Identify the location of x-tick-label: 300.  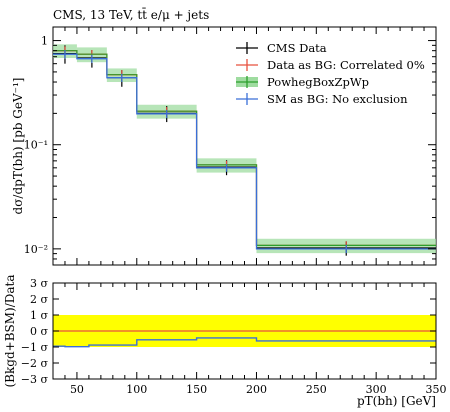
(376, 389).